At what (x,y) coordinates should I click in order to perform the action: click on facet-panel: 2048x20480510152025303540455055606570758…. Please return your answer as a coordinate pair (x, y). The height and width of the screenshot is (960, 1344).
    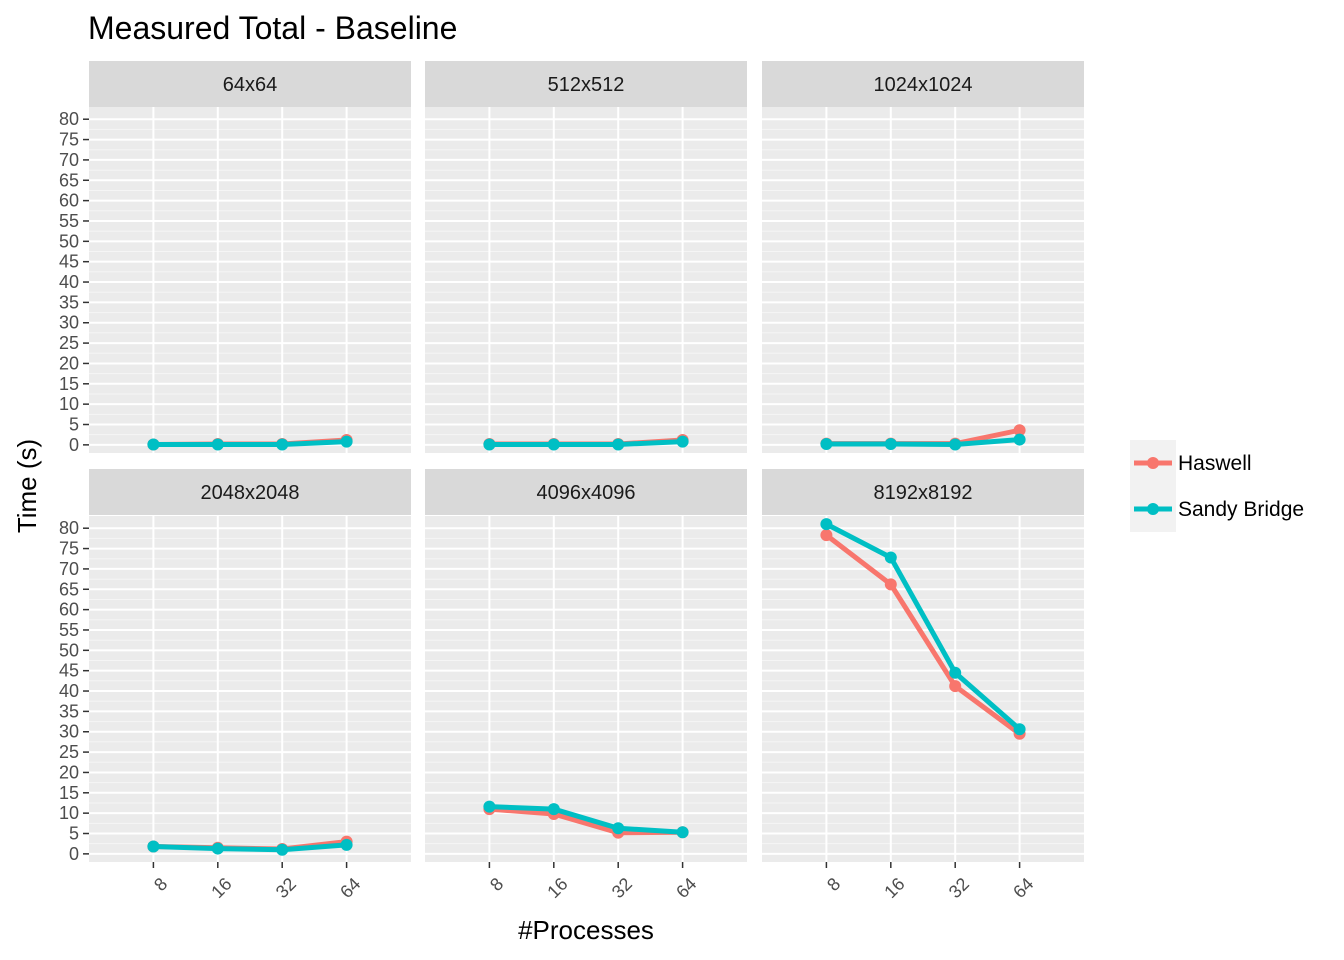
    Looking at the image, I should click on (235, 685).